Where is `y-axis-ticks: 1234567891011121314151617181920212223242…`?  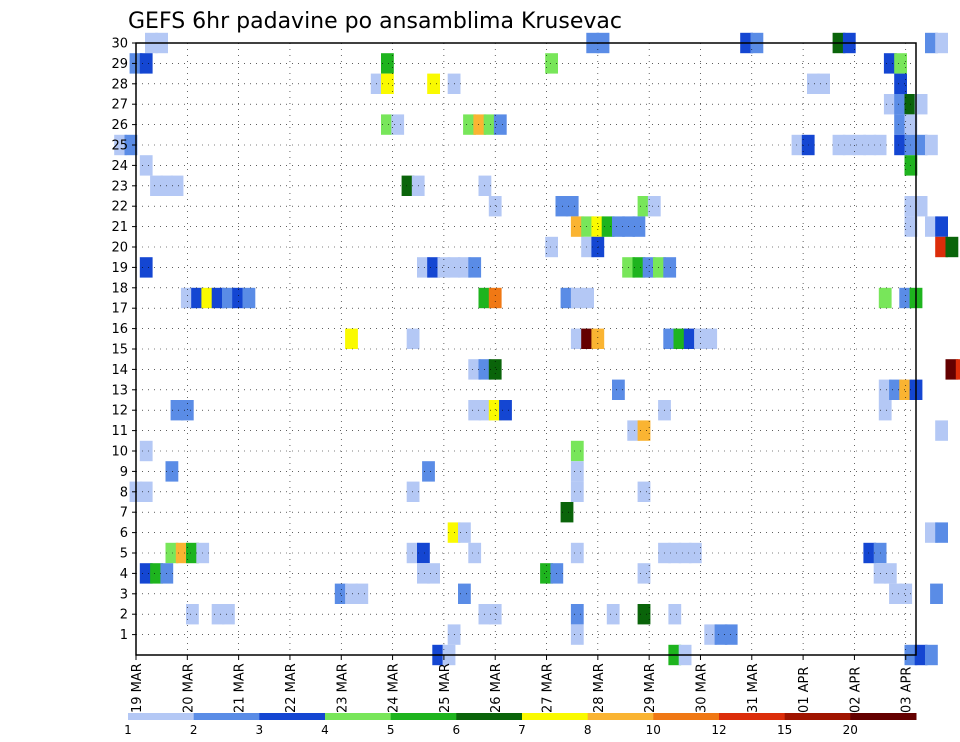 y-axis-ticks: 1234567891011121314151617181920212223242… is located at coordinates (123, 340).